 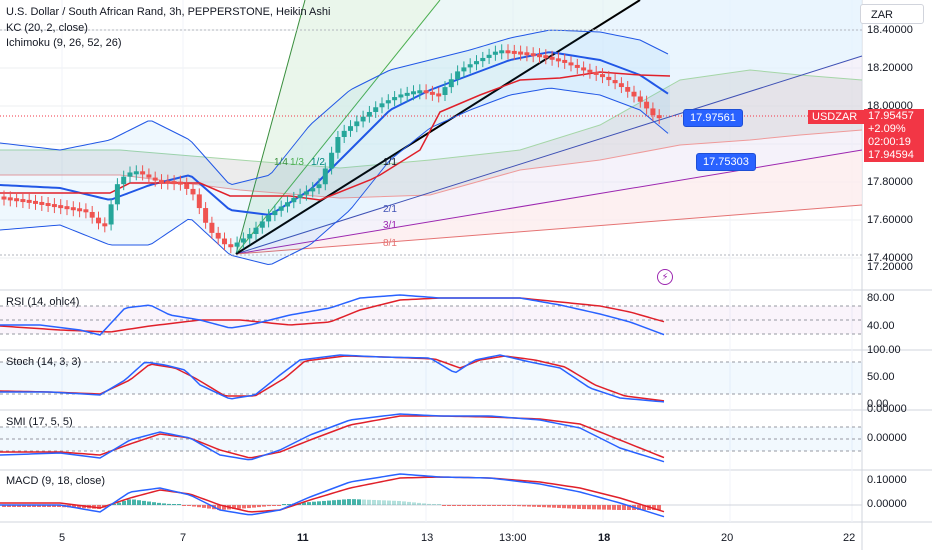 What do you see at coordinates (727, 538) in the screenshot?
I see `x-tick-label: 20` at bounding box center [727, 538].